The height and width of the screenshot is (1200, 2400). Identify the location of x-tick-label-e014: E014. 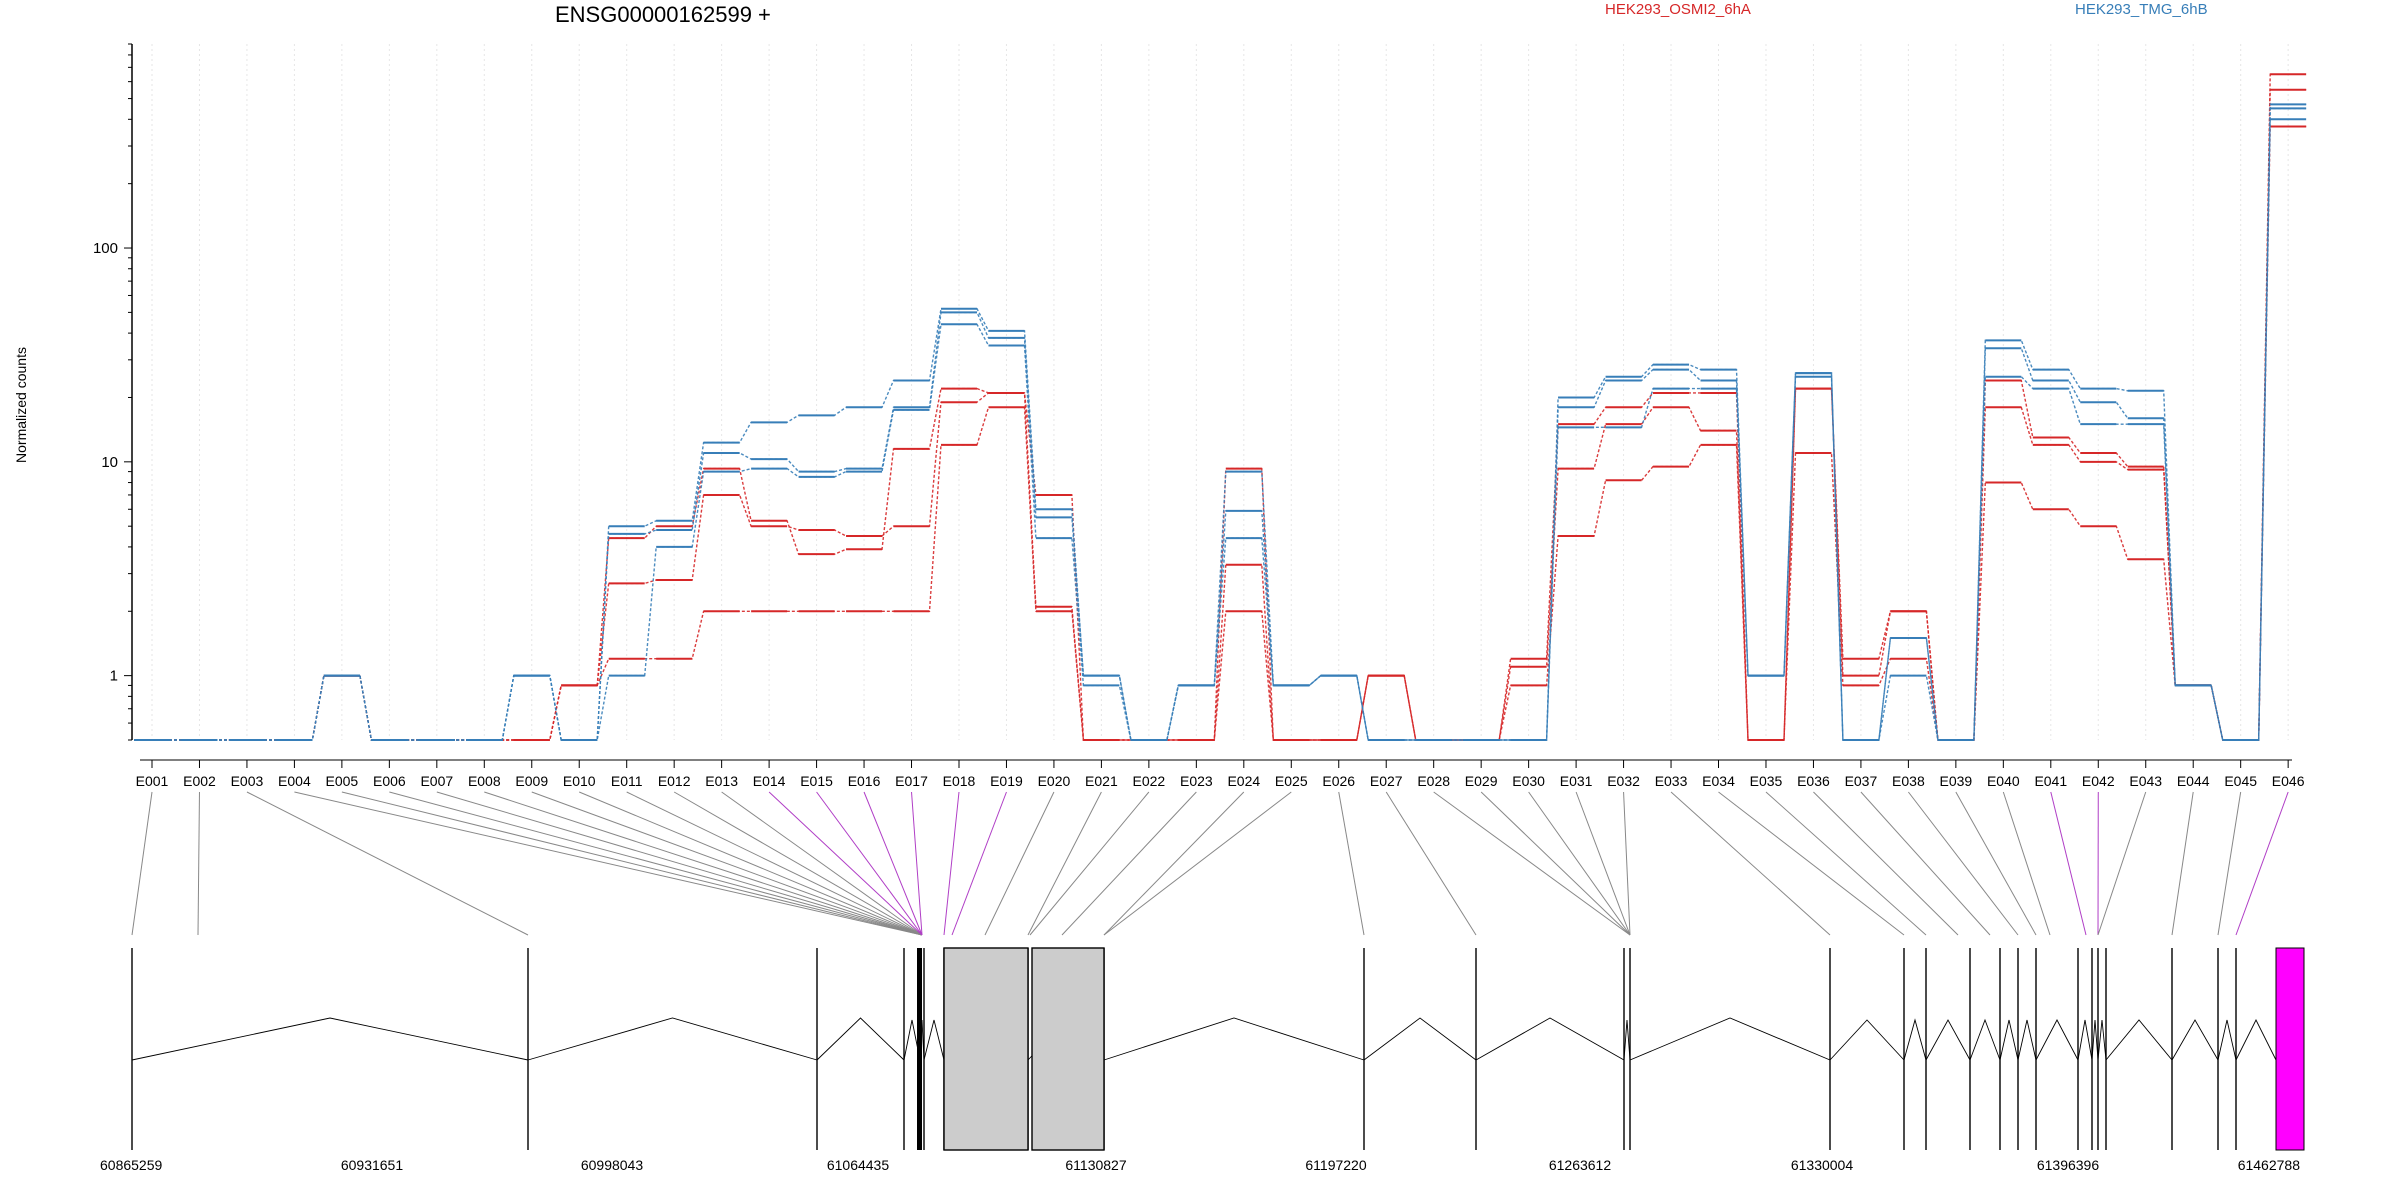
(769, 781).